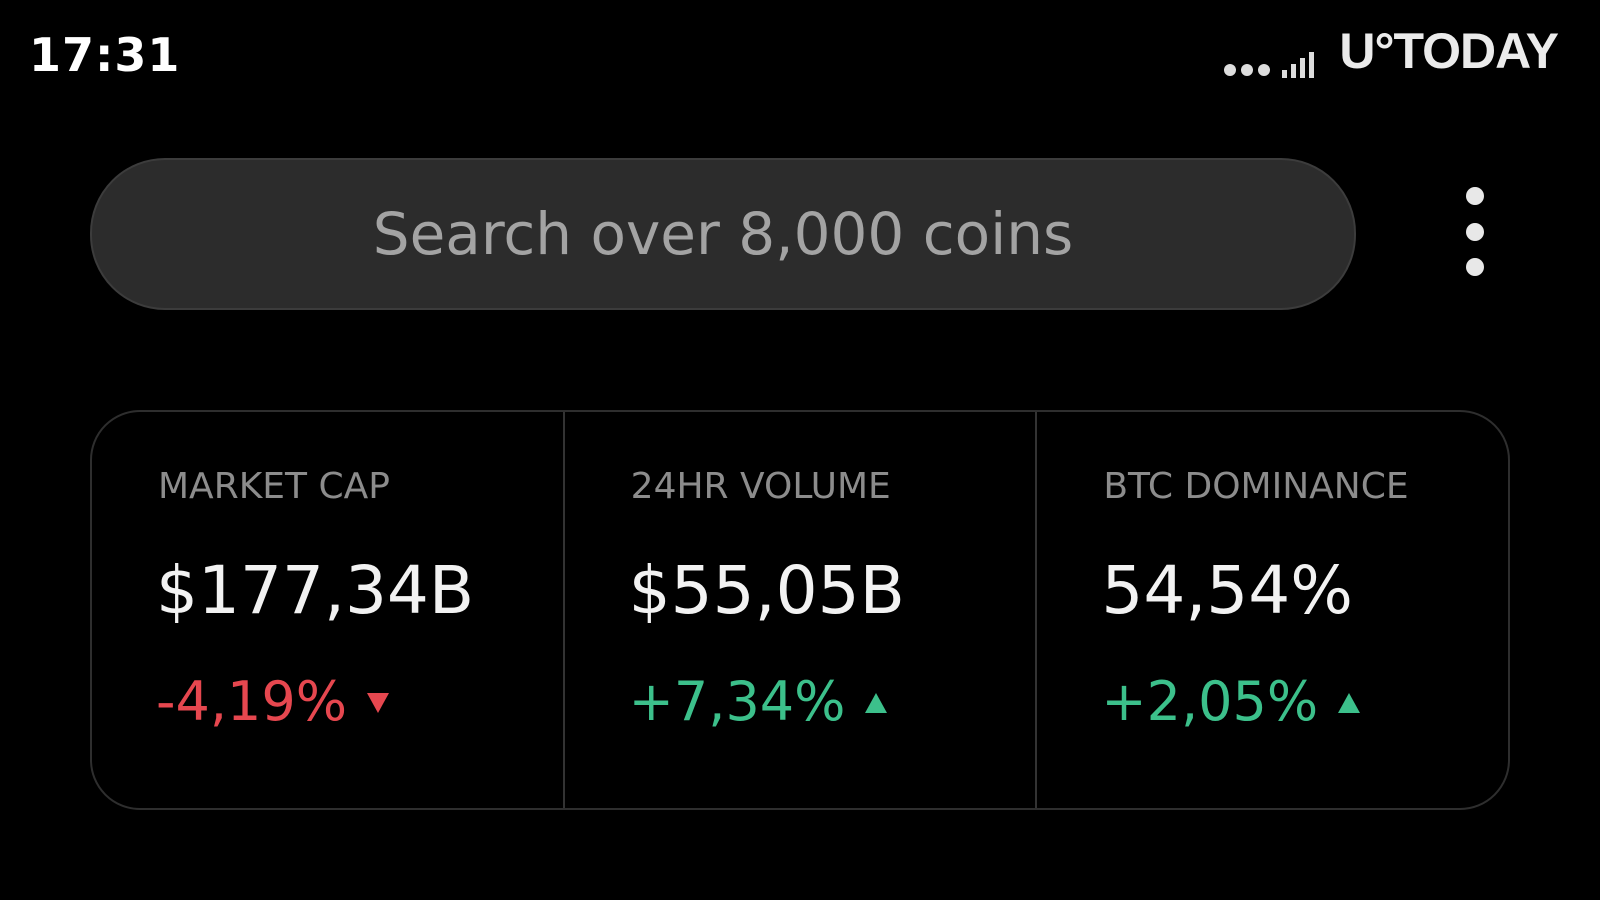 Image resolution: width=1600 pixels, height=900 pixels. What do you see at coordinates (315, 590) in the screenshot?
I see `stat-value: $177,34B` at bounding box center [315, 590].